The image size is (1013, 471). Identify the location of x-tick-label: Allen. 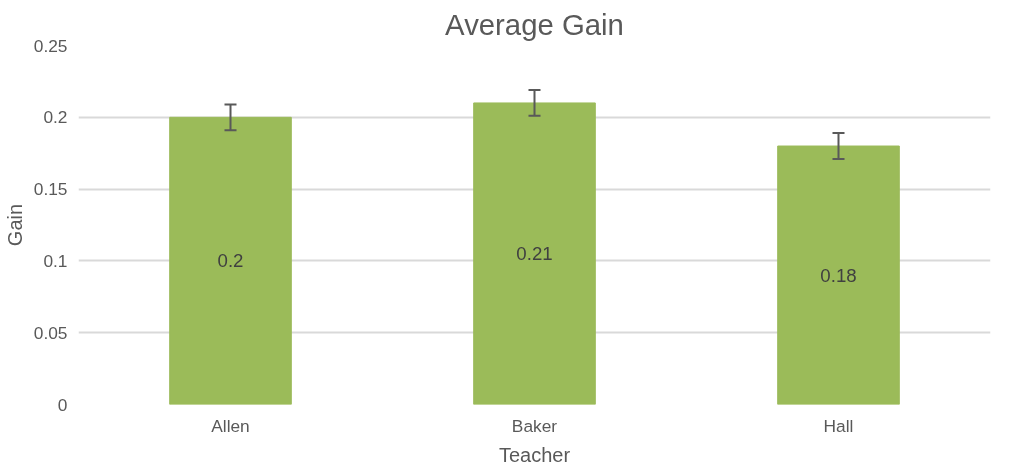
(230, 425).